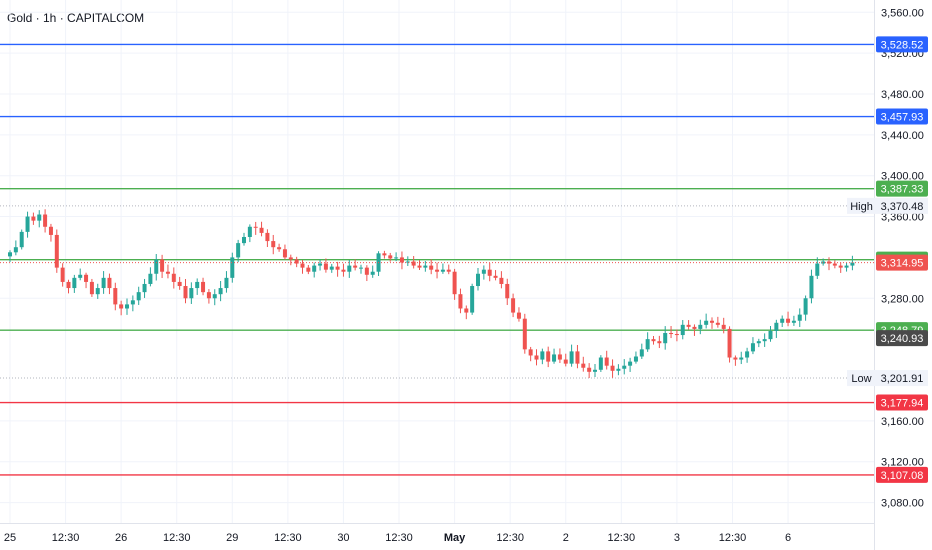 The width and height of the screenshot is (932, 550). Describe the element at coordinates (902, 463) in the screenshot. I see `y-tick-label: 3,120.00` at that location.